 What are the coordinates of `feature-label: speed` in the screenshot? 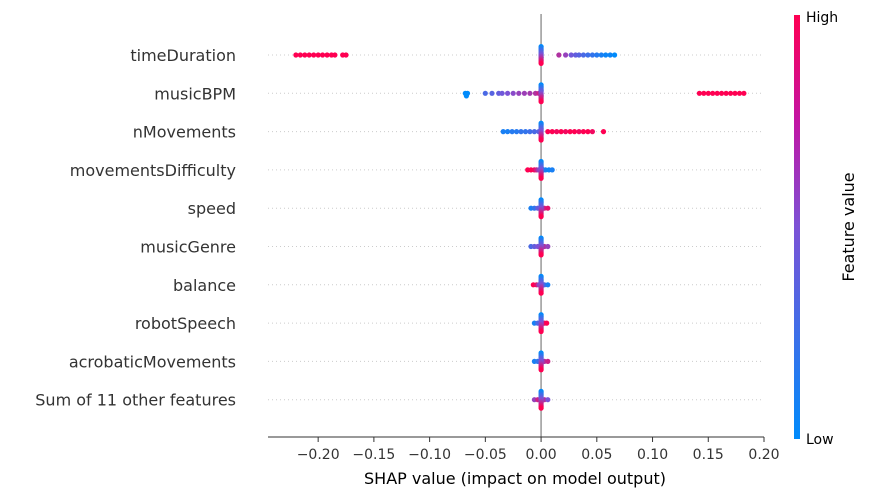 It's located at (212, 208).